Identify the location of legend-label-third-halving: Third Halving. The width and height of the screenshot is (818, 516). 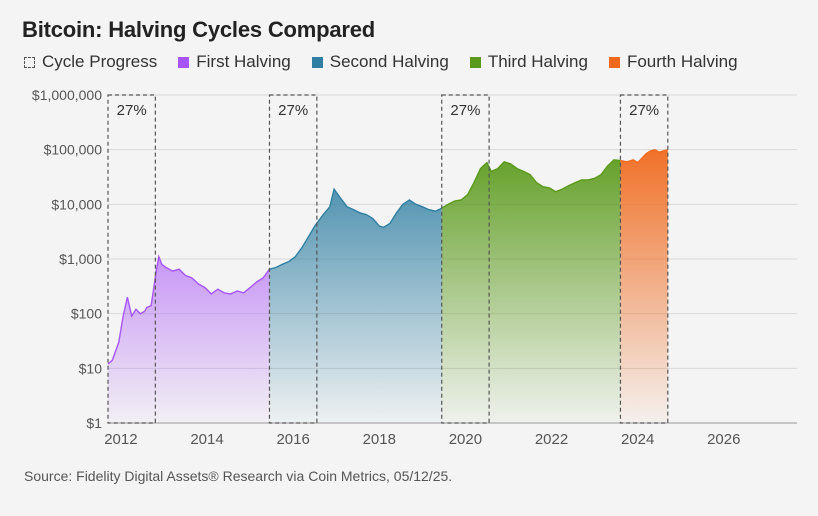
(537, 61).